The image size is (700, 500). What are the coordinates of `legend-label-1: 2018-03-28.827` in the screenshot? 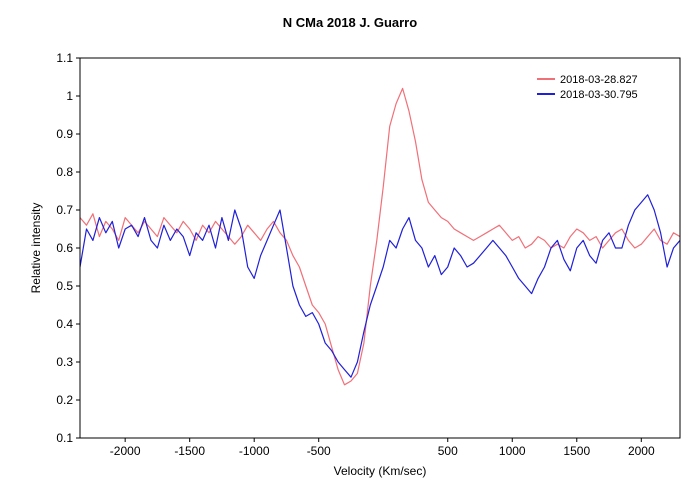 It's located at (599, 80).